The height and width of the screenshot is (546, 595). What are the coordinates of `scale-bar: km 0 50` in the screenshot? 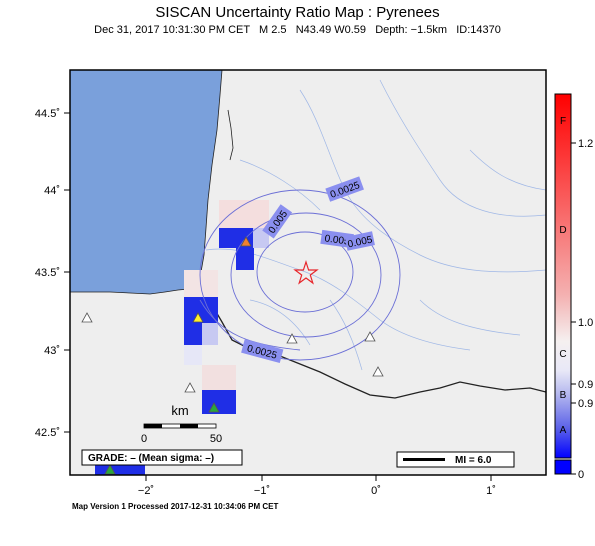 It's located at (181, 424).